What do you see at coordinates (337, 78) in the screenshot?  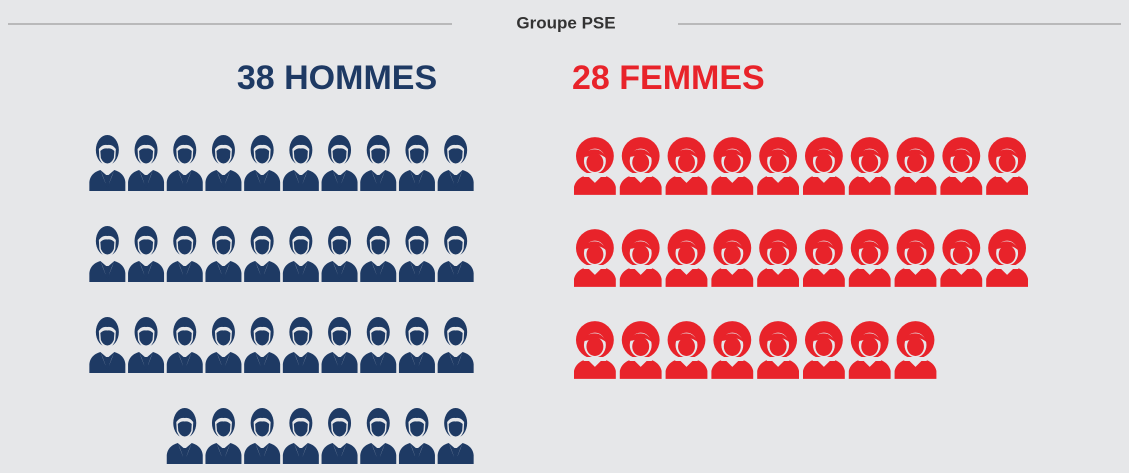 I see `group-heading: 38 HOMMES` at bounding box center [337, 78].